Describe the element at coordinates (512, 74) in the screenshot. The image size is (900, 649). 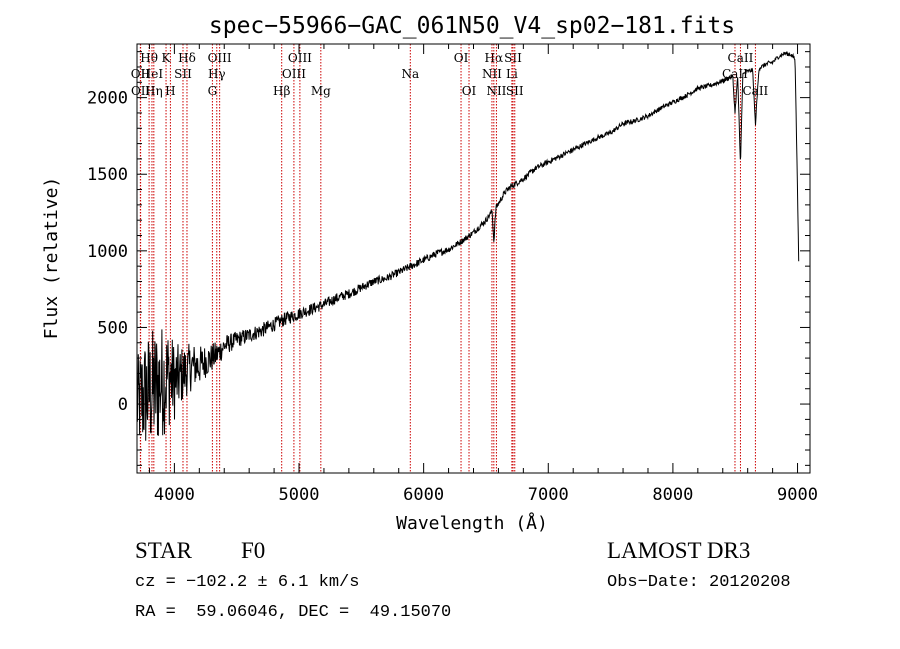
I see `line-marker-label: Li` at that location.